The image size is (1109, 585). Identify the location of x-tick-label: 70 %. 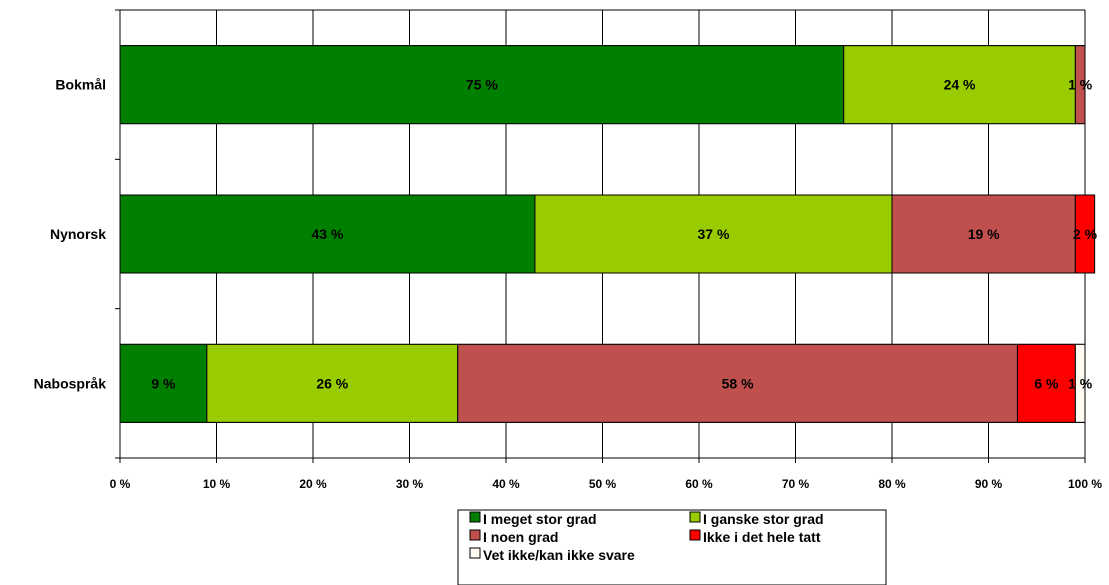
(796, 484).